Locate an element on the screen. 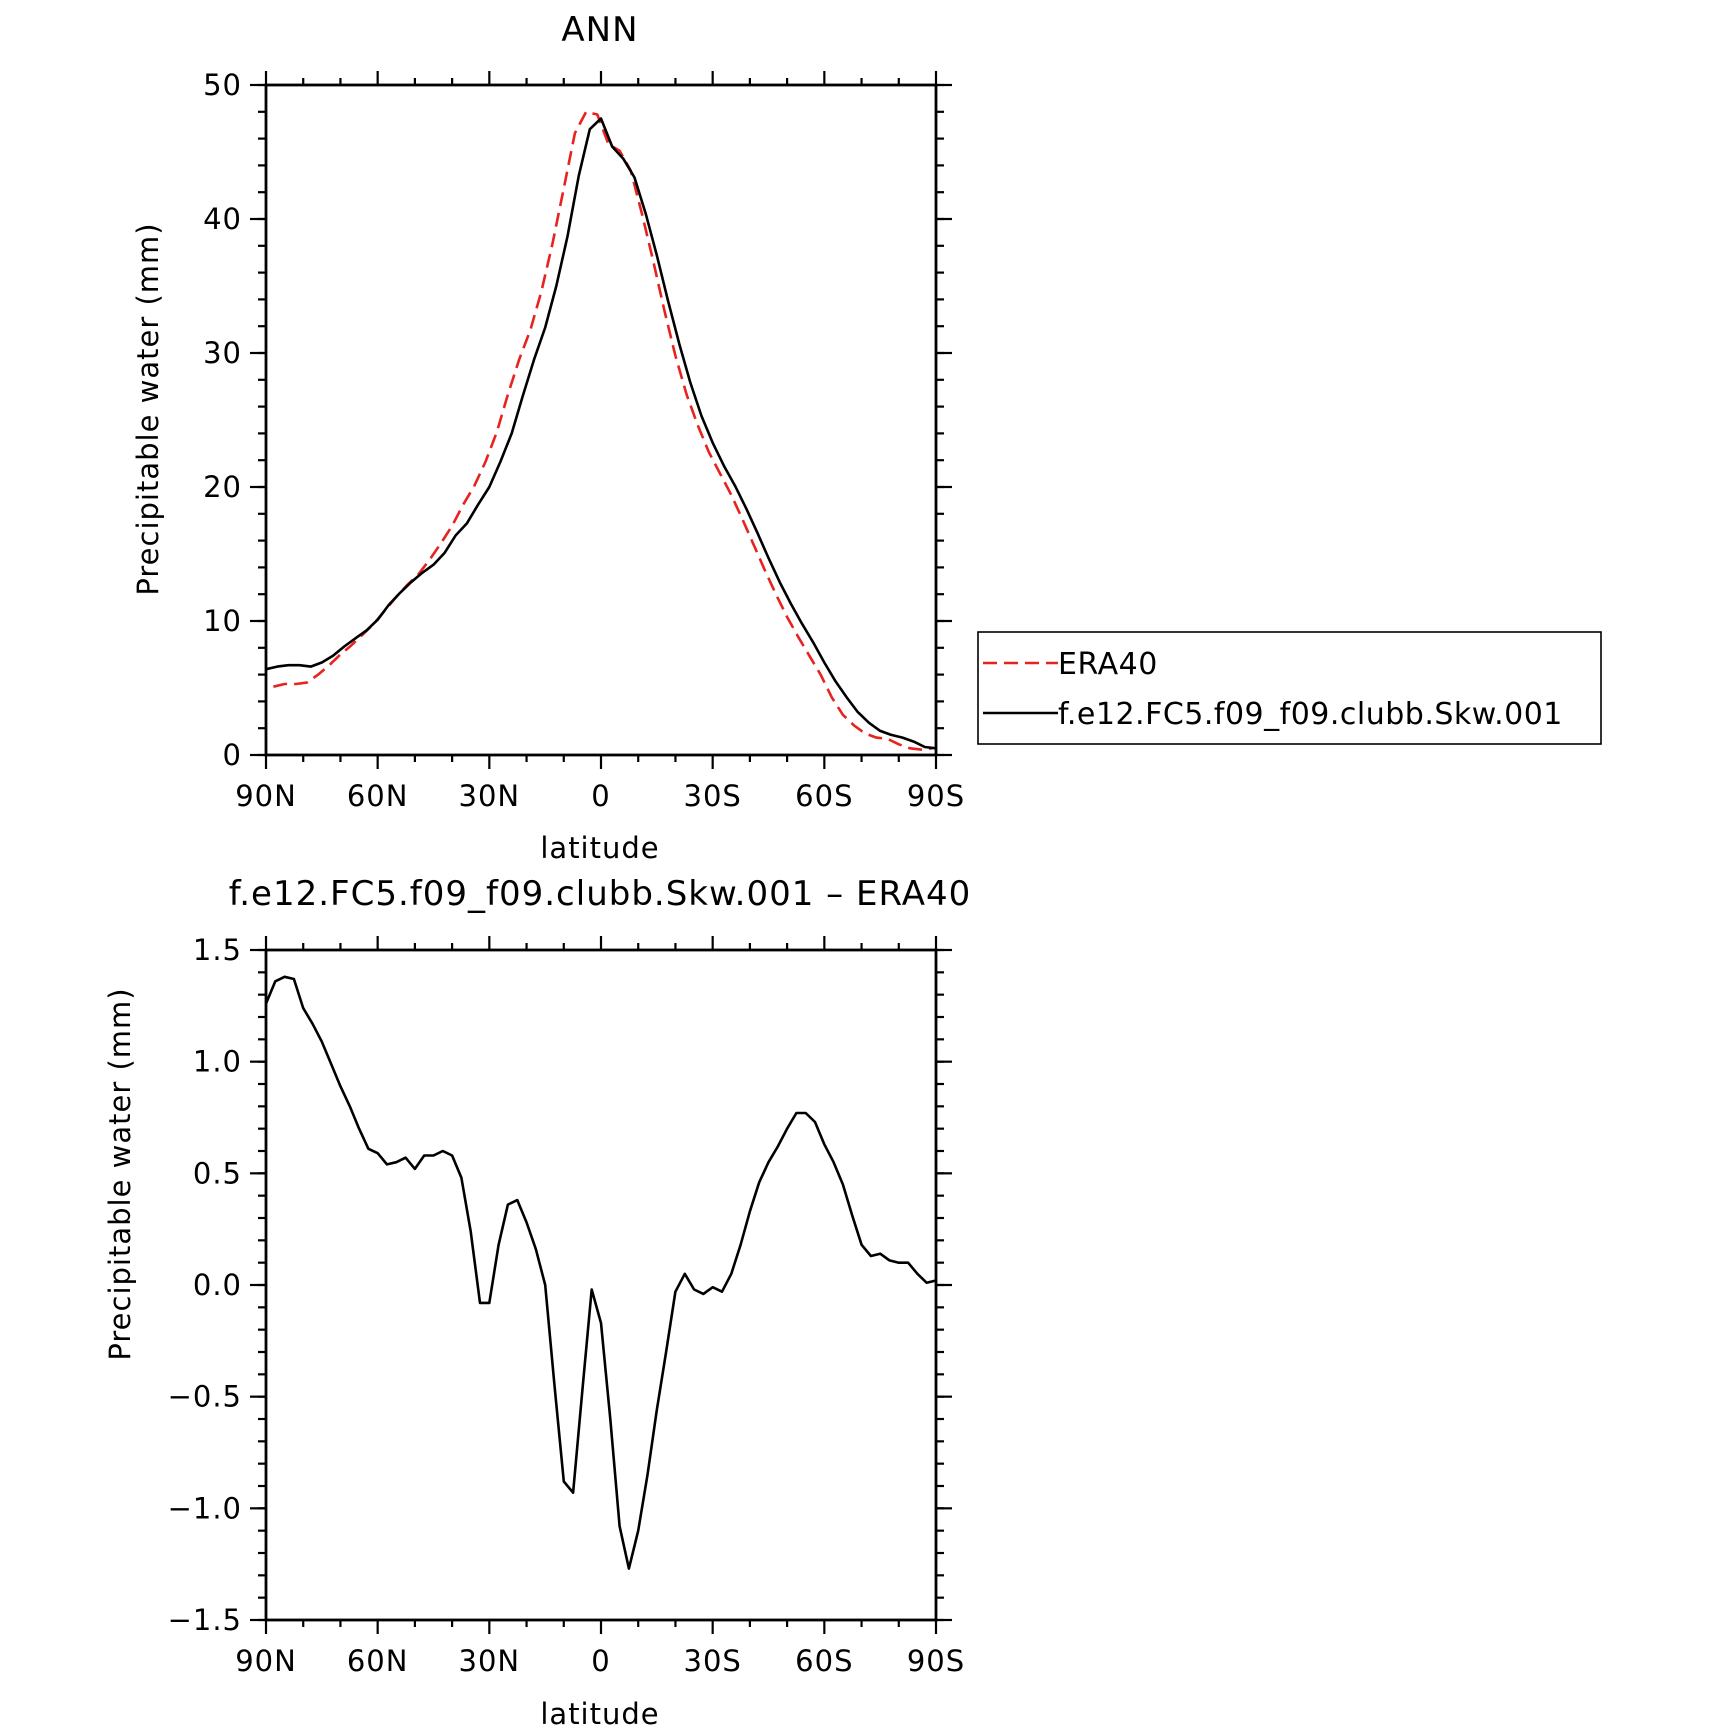 The height and width of the screenshot is (1734, 1710). bottom-y-tick-label: −1.0 is located at coordinates (205, 1508).